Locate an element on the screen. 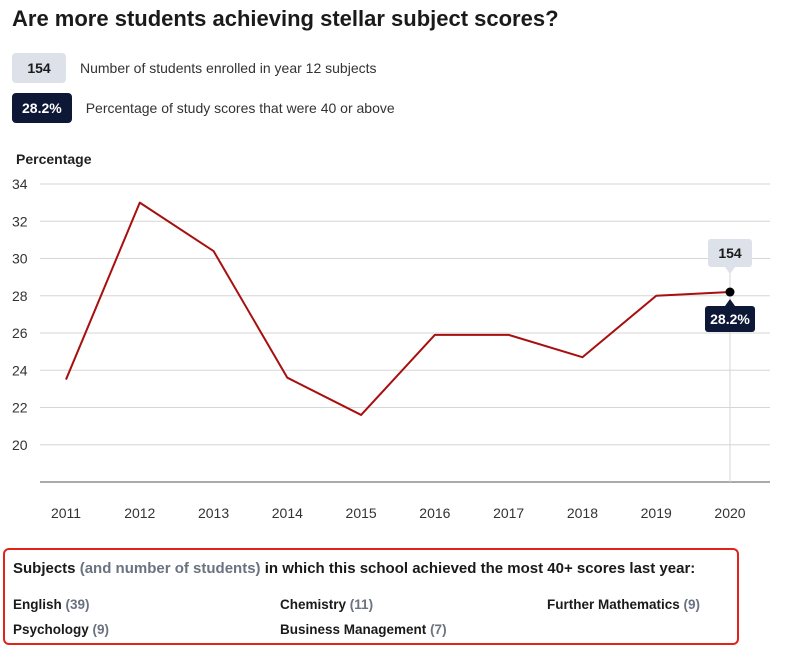 The image size is (791, 651). callout-students-label: 154 is located at coordinates (730, 253).